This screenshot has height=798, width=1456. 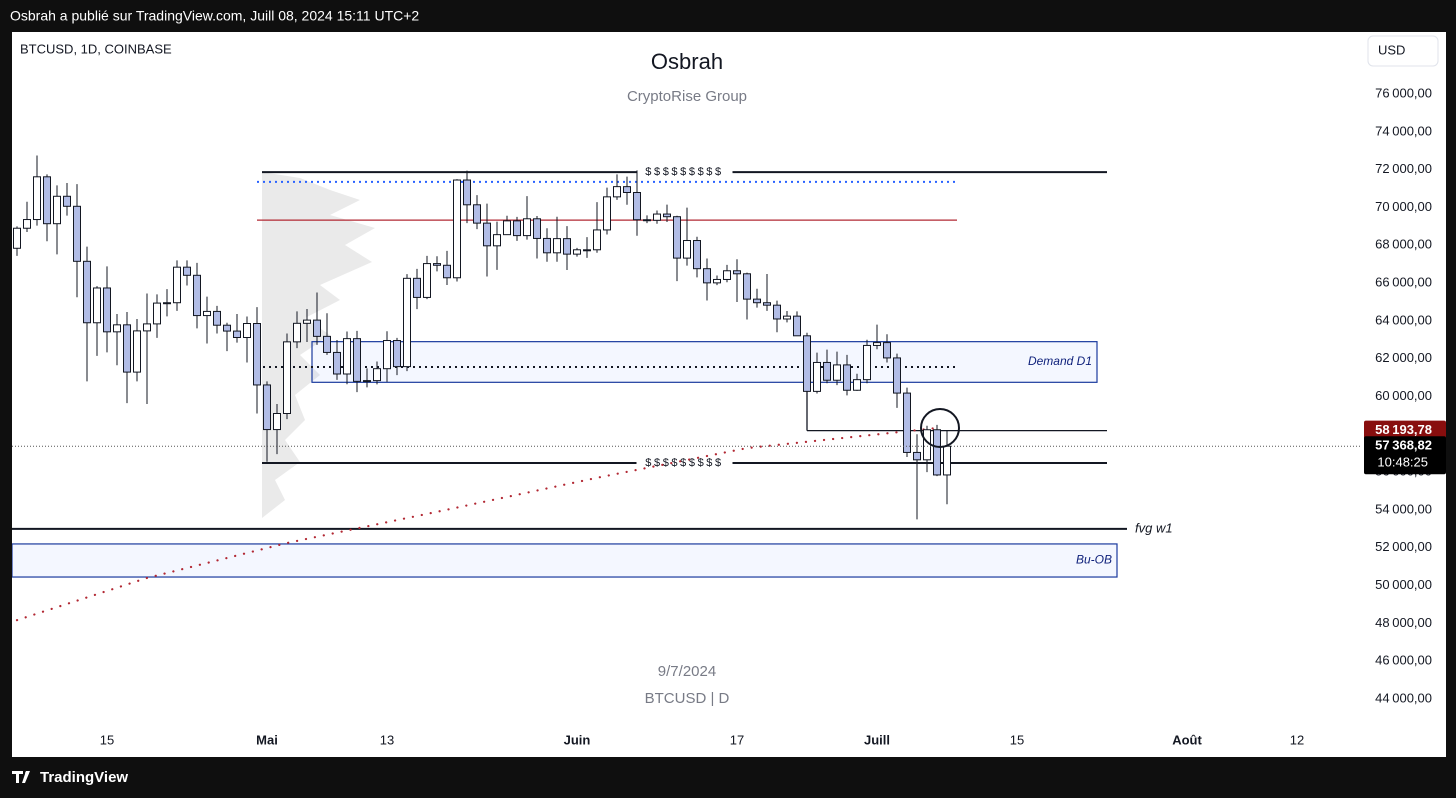 What do you see at coordinates (1403, 168) in the screenshot?
I see `y-tick-label: 72 000,00` at bounding box center [1403, 168].